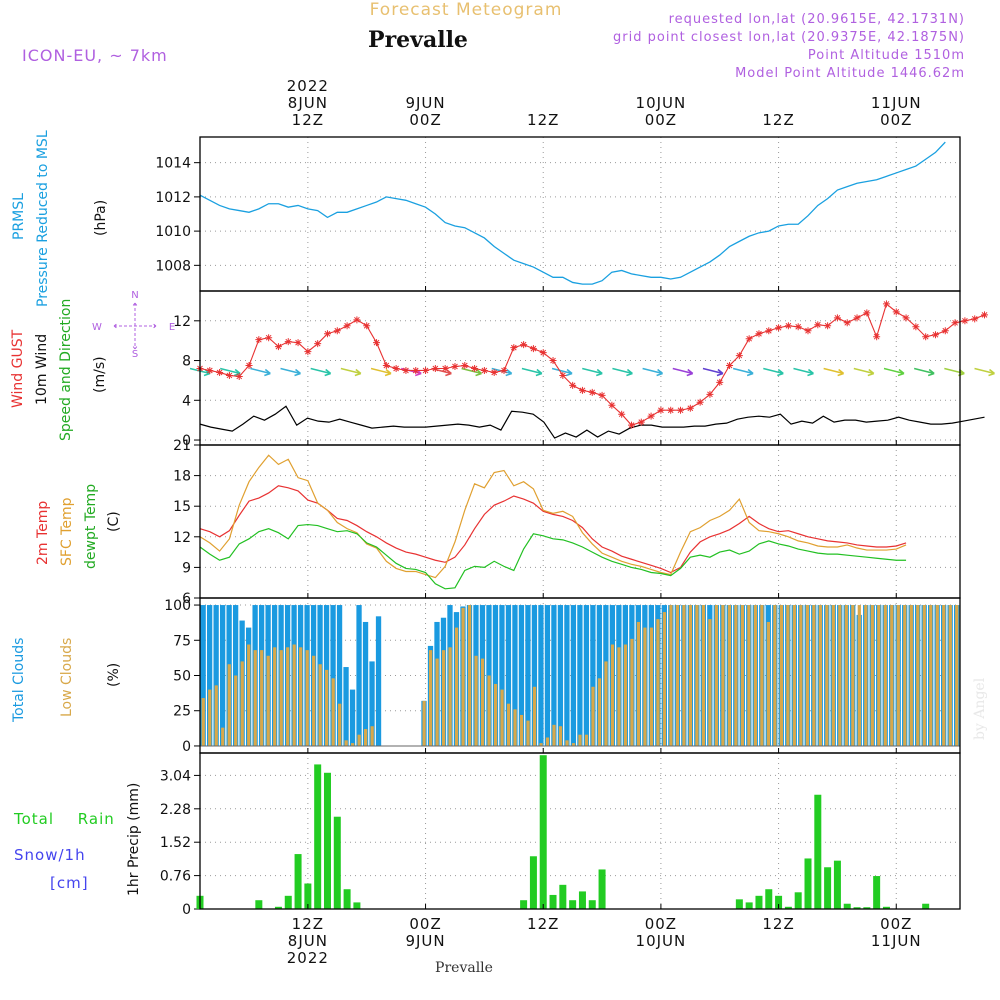 The width and height of the screenshot is (1000, 1000). What do you see at coordinates (100, 374) in the screenshot?
I see `wind-unit-label: (m/s)` at bounding box center [100, 374].